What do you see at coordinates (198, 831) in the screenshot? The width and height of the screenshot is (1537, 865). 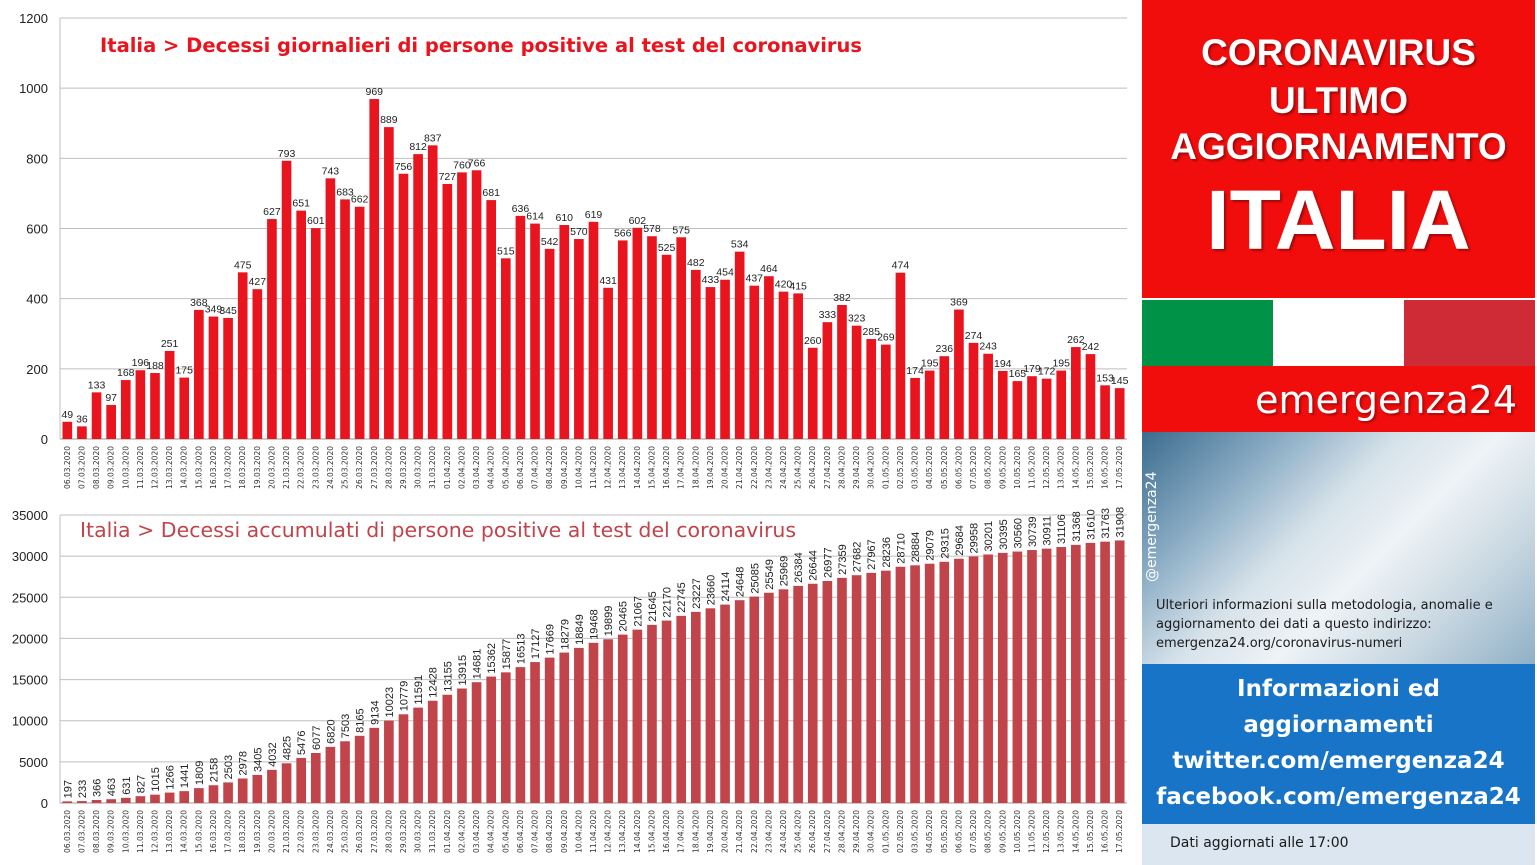 I see `cumulative-x-tick-label: 15.03.2020` at bounding box center [198, 831].